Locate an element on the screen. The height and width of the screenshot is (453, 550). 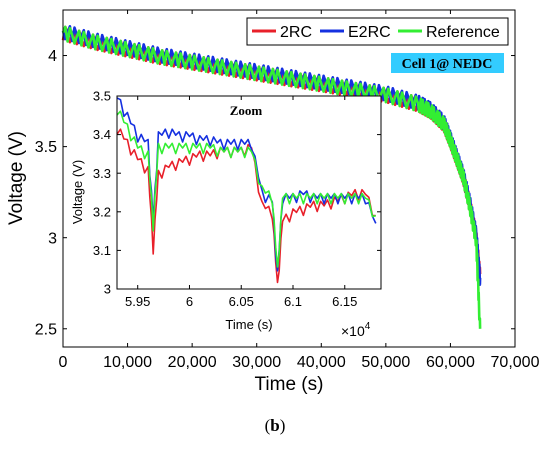
inset-xtick-label: 6.05 is located at coordinates (241, 301).